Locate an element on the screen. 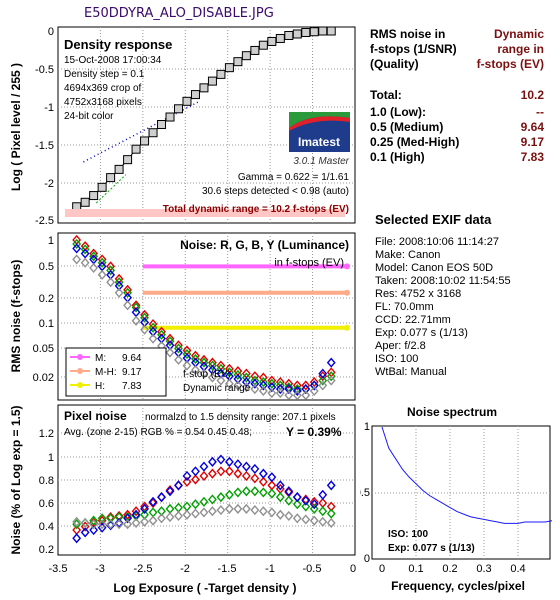 The width and height of the screenshot is (560, 600). pixel-noise-series is located at coordinates (204, 499).